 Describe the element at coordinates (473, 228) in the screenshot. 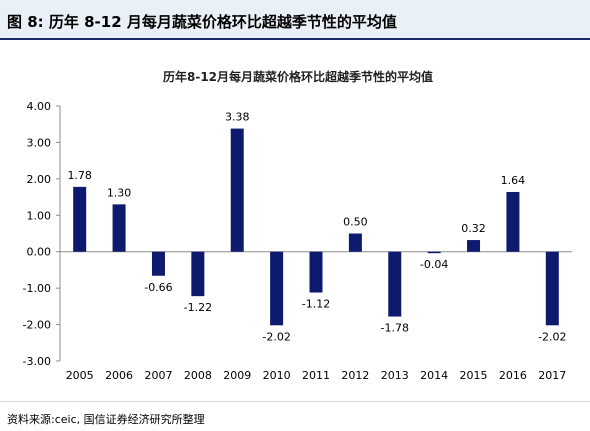

I see `data-label: 0.32` at that location.